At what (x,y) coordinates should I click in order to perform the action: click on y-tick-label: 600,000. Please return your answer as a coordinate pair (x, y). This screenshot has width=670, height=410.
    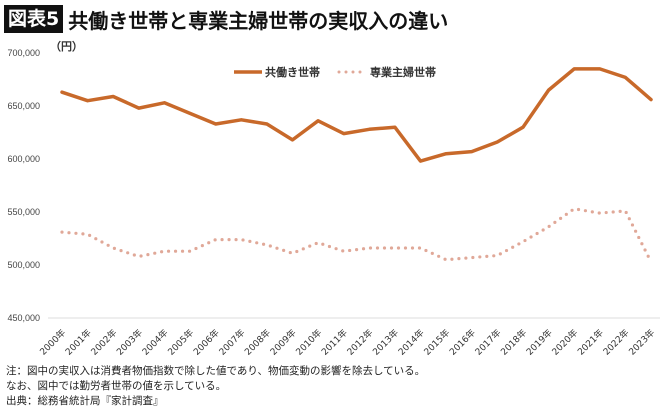
    Looking at the image, I should click on (23, 159).